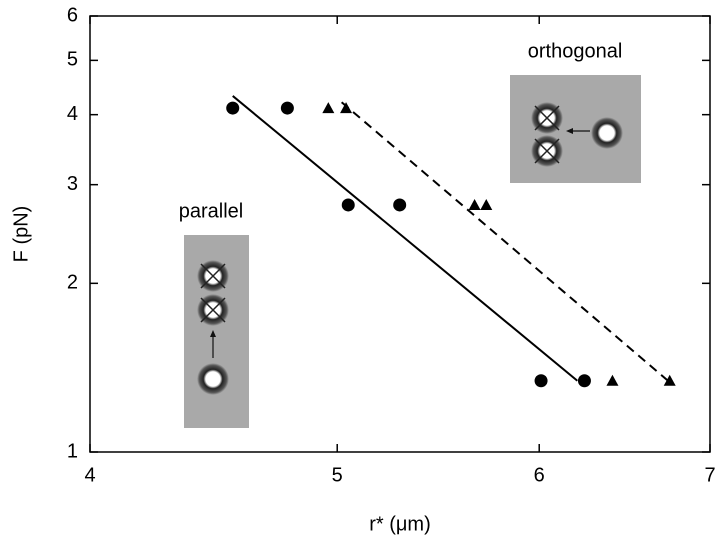  Describe the element at coordinates (709, 475) in the screenshot. I see `x-tick-label: 7` at that location.